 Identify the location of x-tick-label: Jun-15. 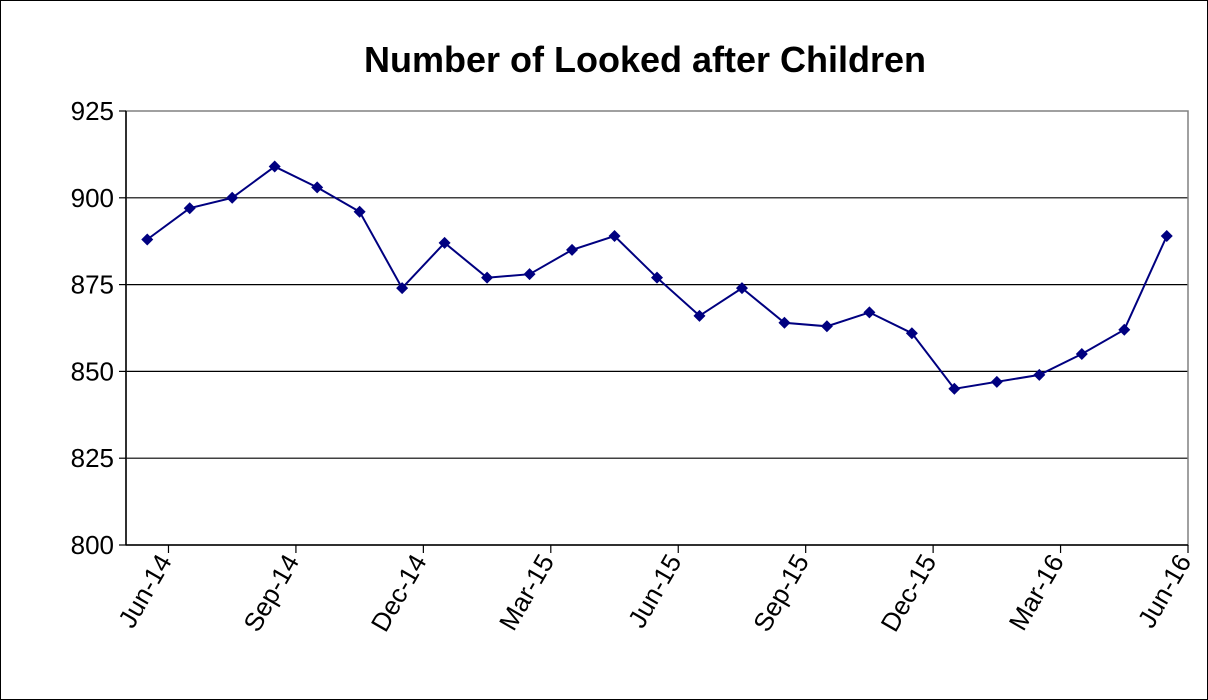
(655, 591).